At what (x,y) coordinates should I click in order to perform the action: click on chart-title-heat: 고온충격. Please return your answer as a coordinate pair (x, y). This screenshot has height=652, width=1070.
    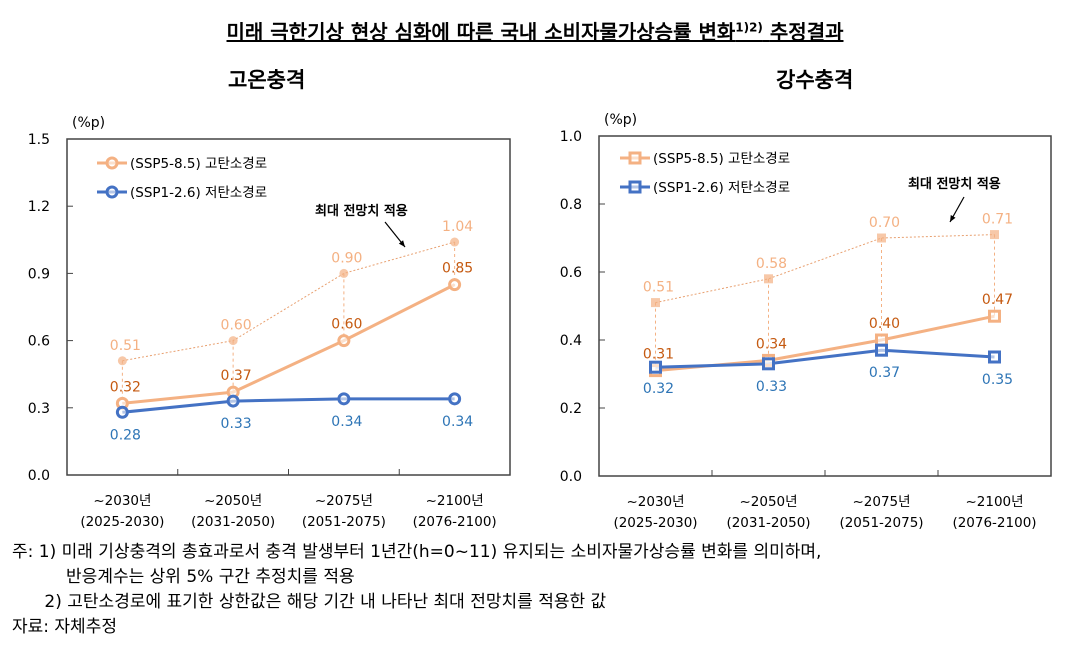
    Looking at the image, I should click on (267, 80).